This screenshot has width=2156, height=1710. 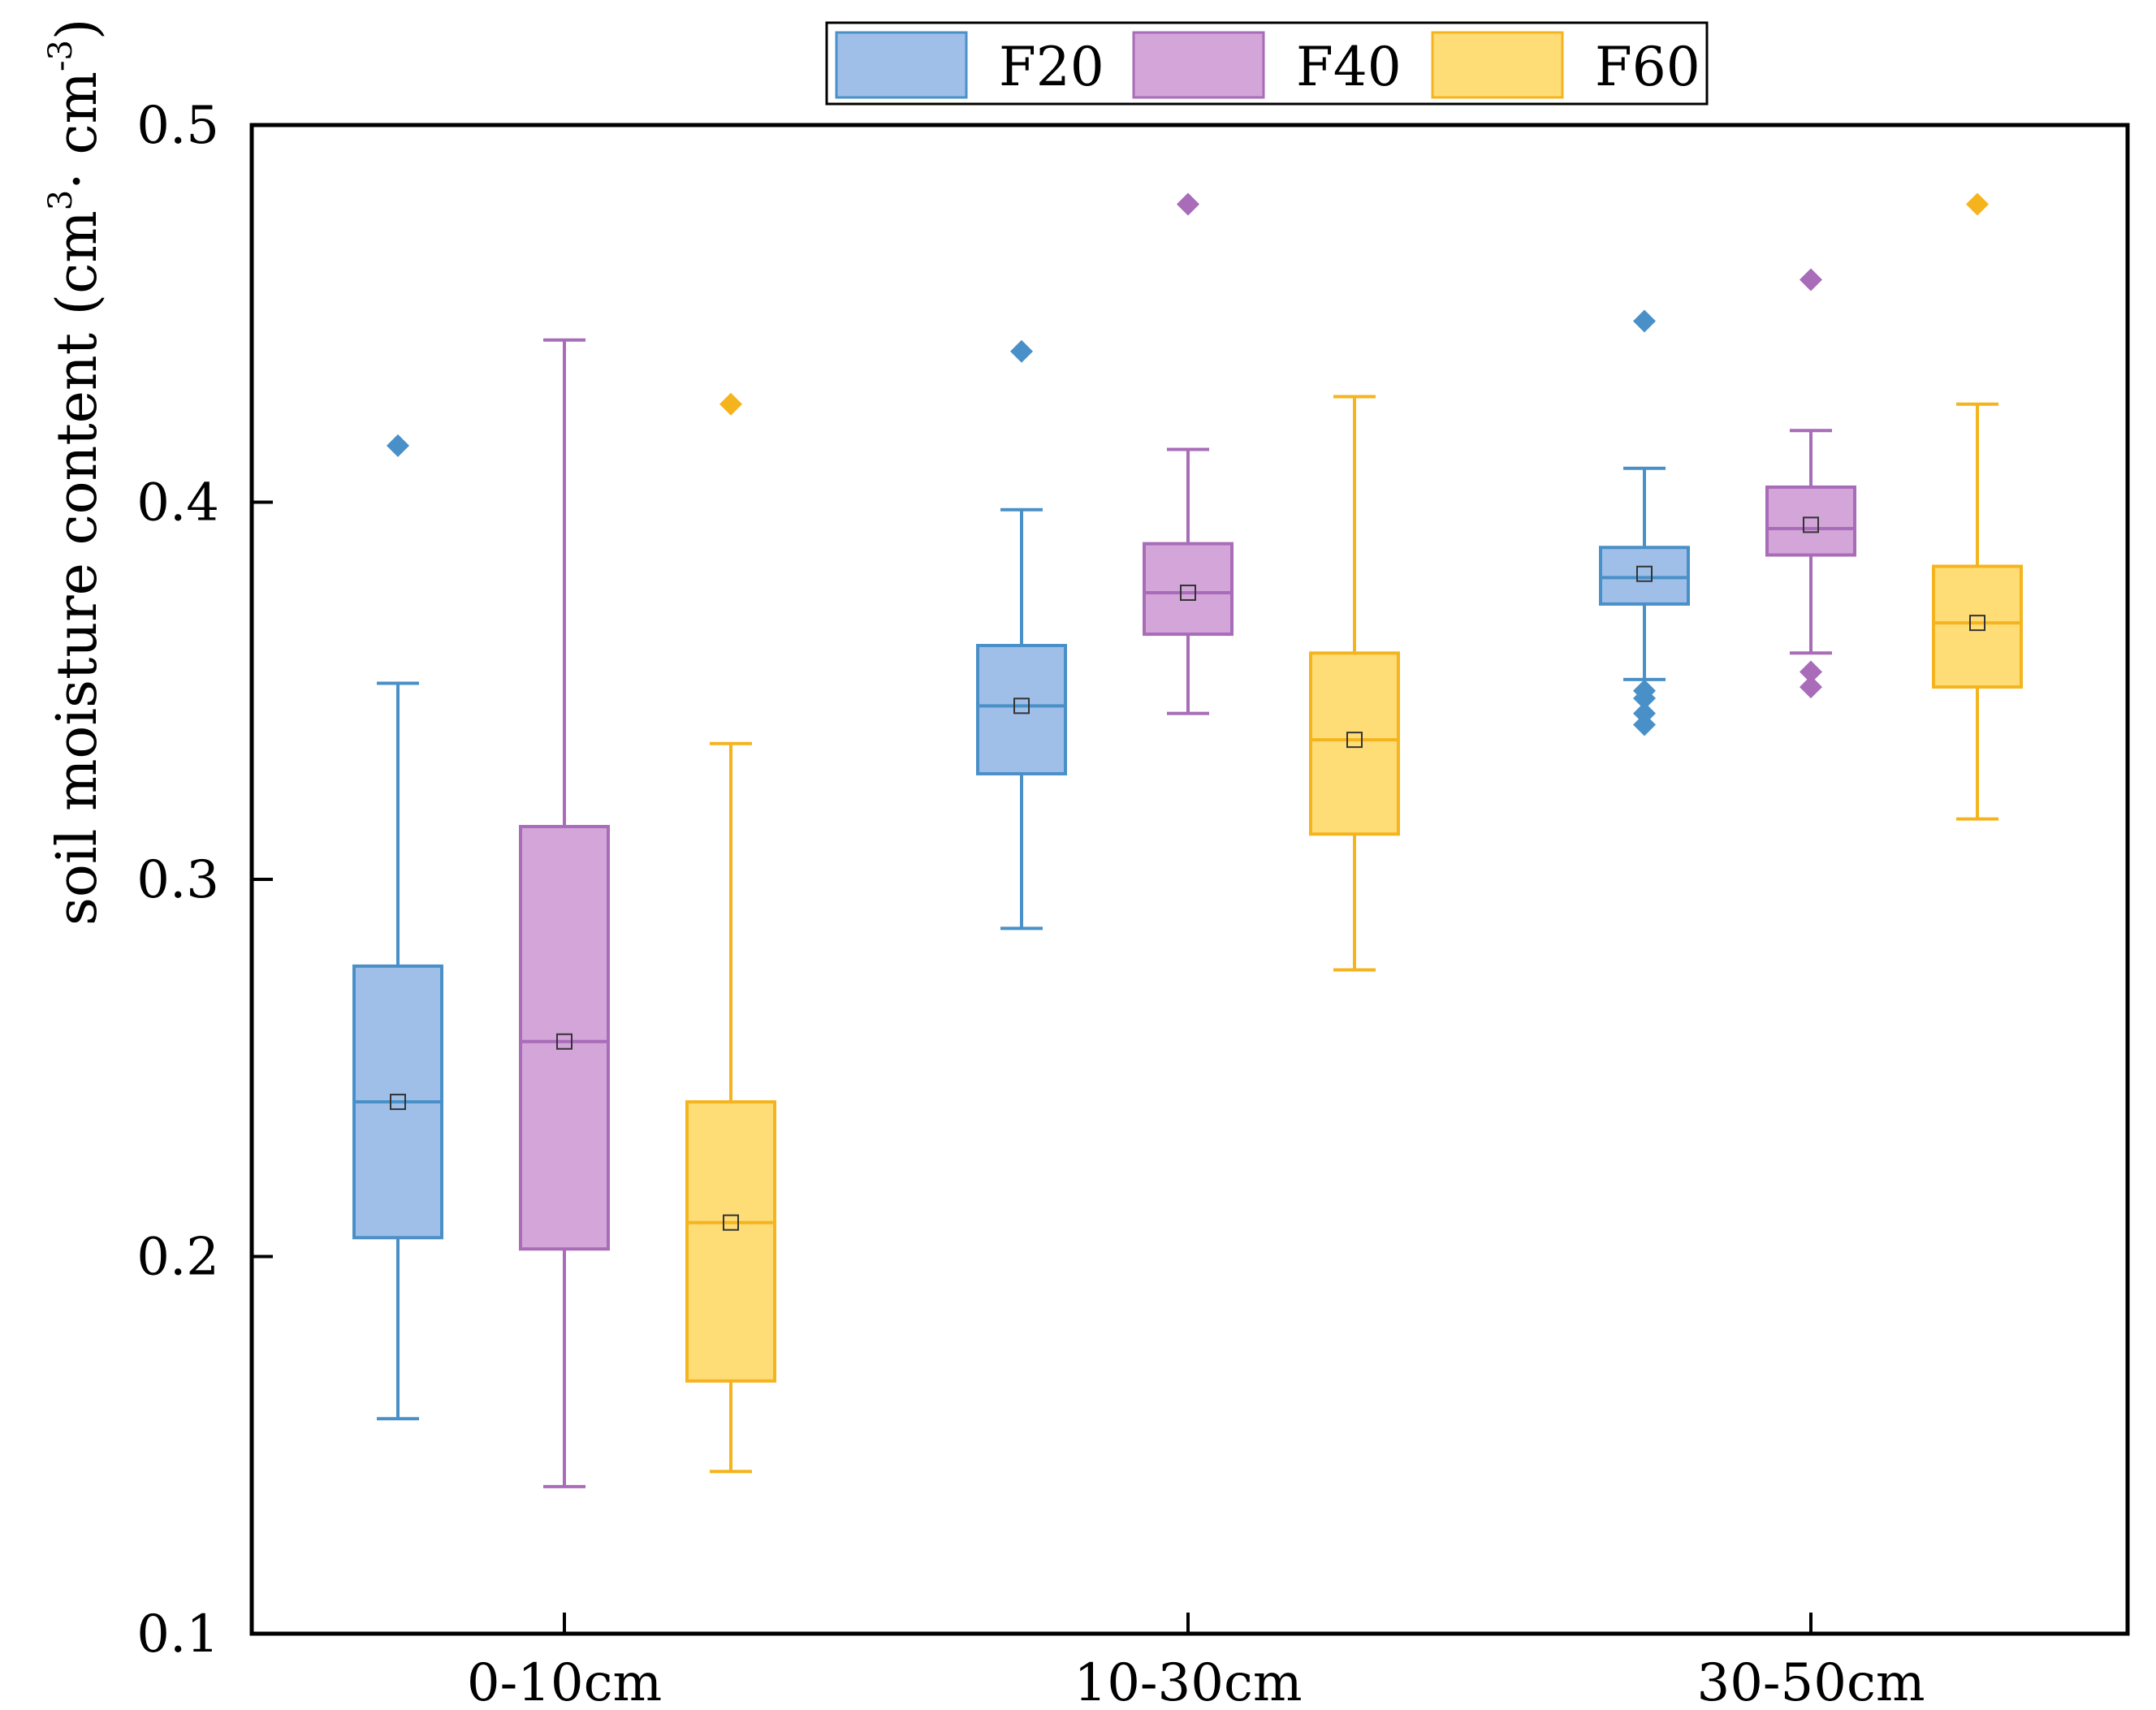 I want to click on box-f60-10-30cm, so click(x=1354, y=743).